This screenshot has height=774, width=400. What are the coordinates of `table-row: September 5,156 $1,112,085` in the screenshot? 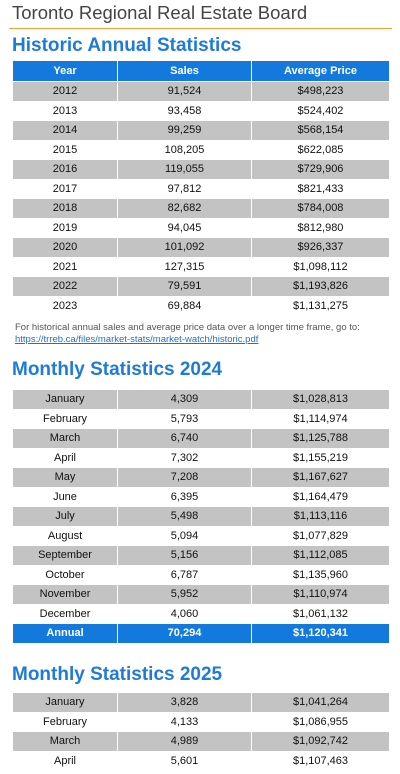 It's located at (201, 555).